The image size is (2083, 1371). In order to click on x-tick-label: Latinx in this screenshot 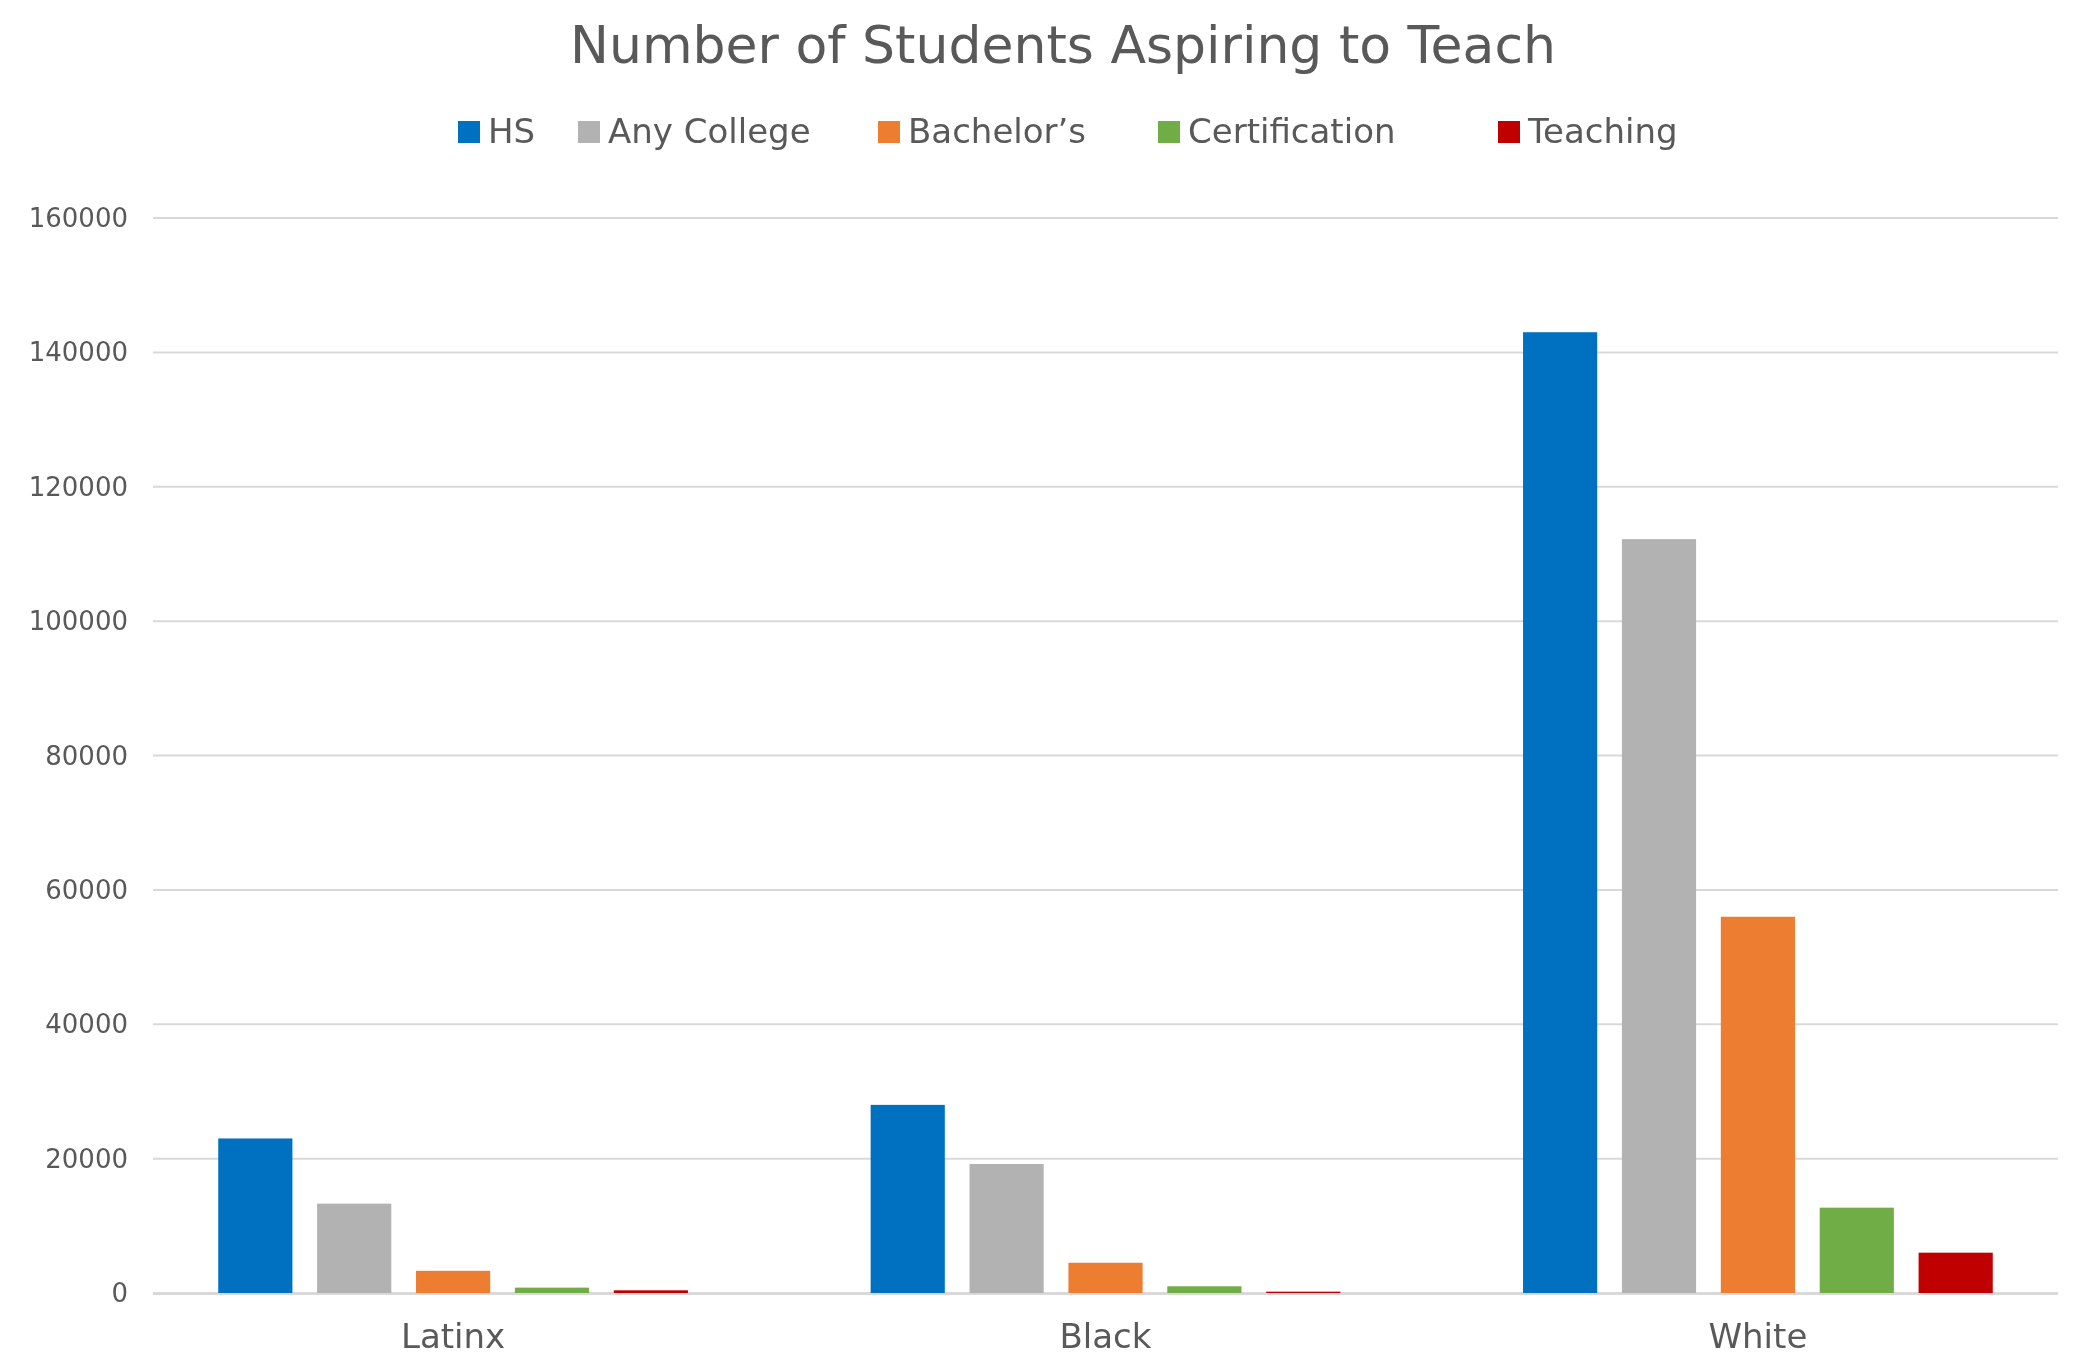, I will do `click(453, 1336)`.